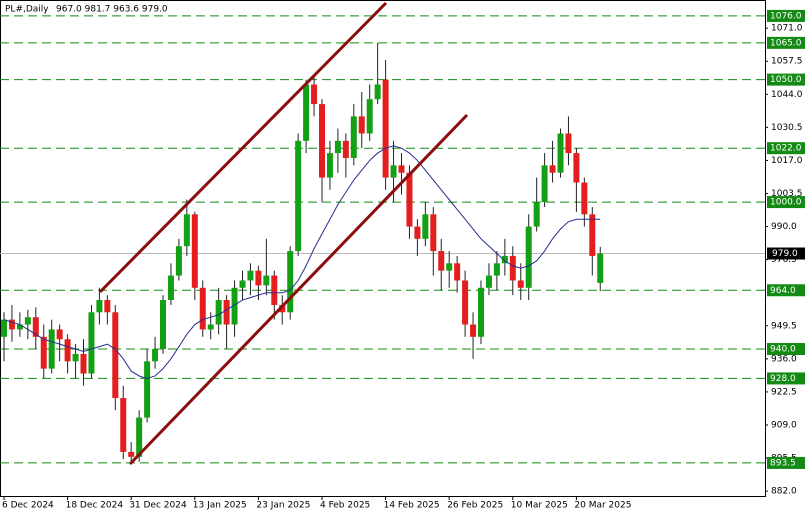 The image size is (806, 516). What do you see at coordinates (112, 10) in the screenshot?
I see `chart-subtitle: 967.0 981.7 963.6 979.0` at bounding box center [112, 10].